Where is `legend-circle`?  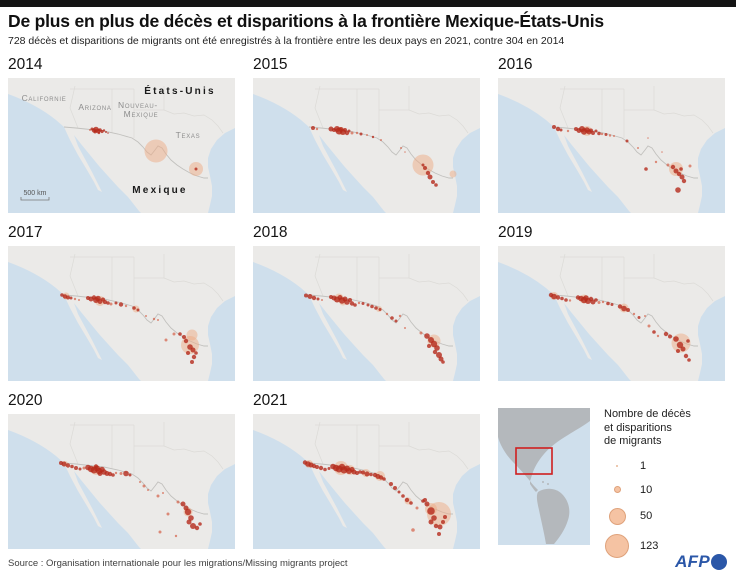
legend-circle is located at coordinates (617, 490).